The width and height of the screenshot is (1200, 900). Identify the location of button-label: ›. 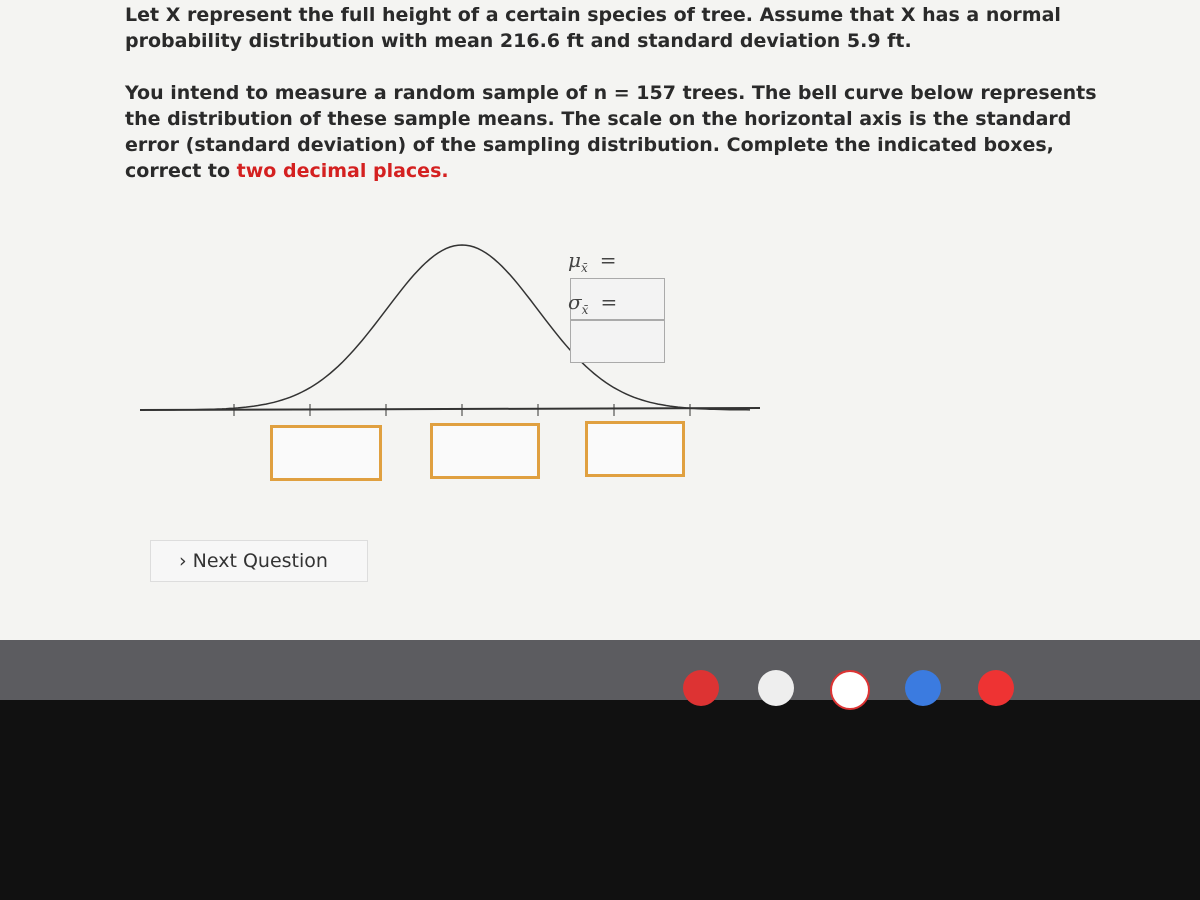
(186, 561).